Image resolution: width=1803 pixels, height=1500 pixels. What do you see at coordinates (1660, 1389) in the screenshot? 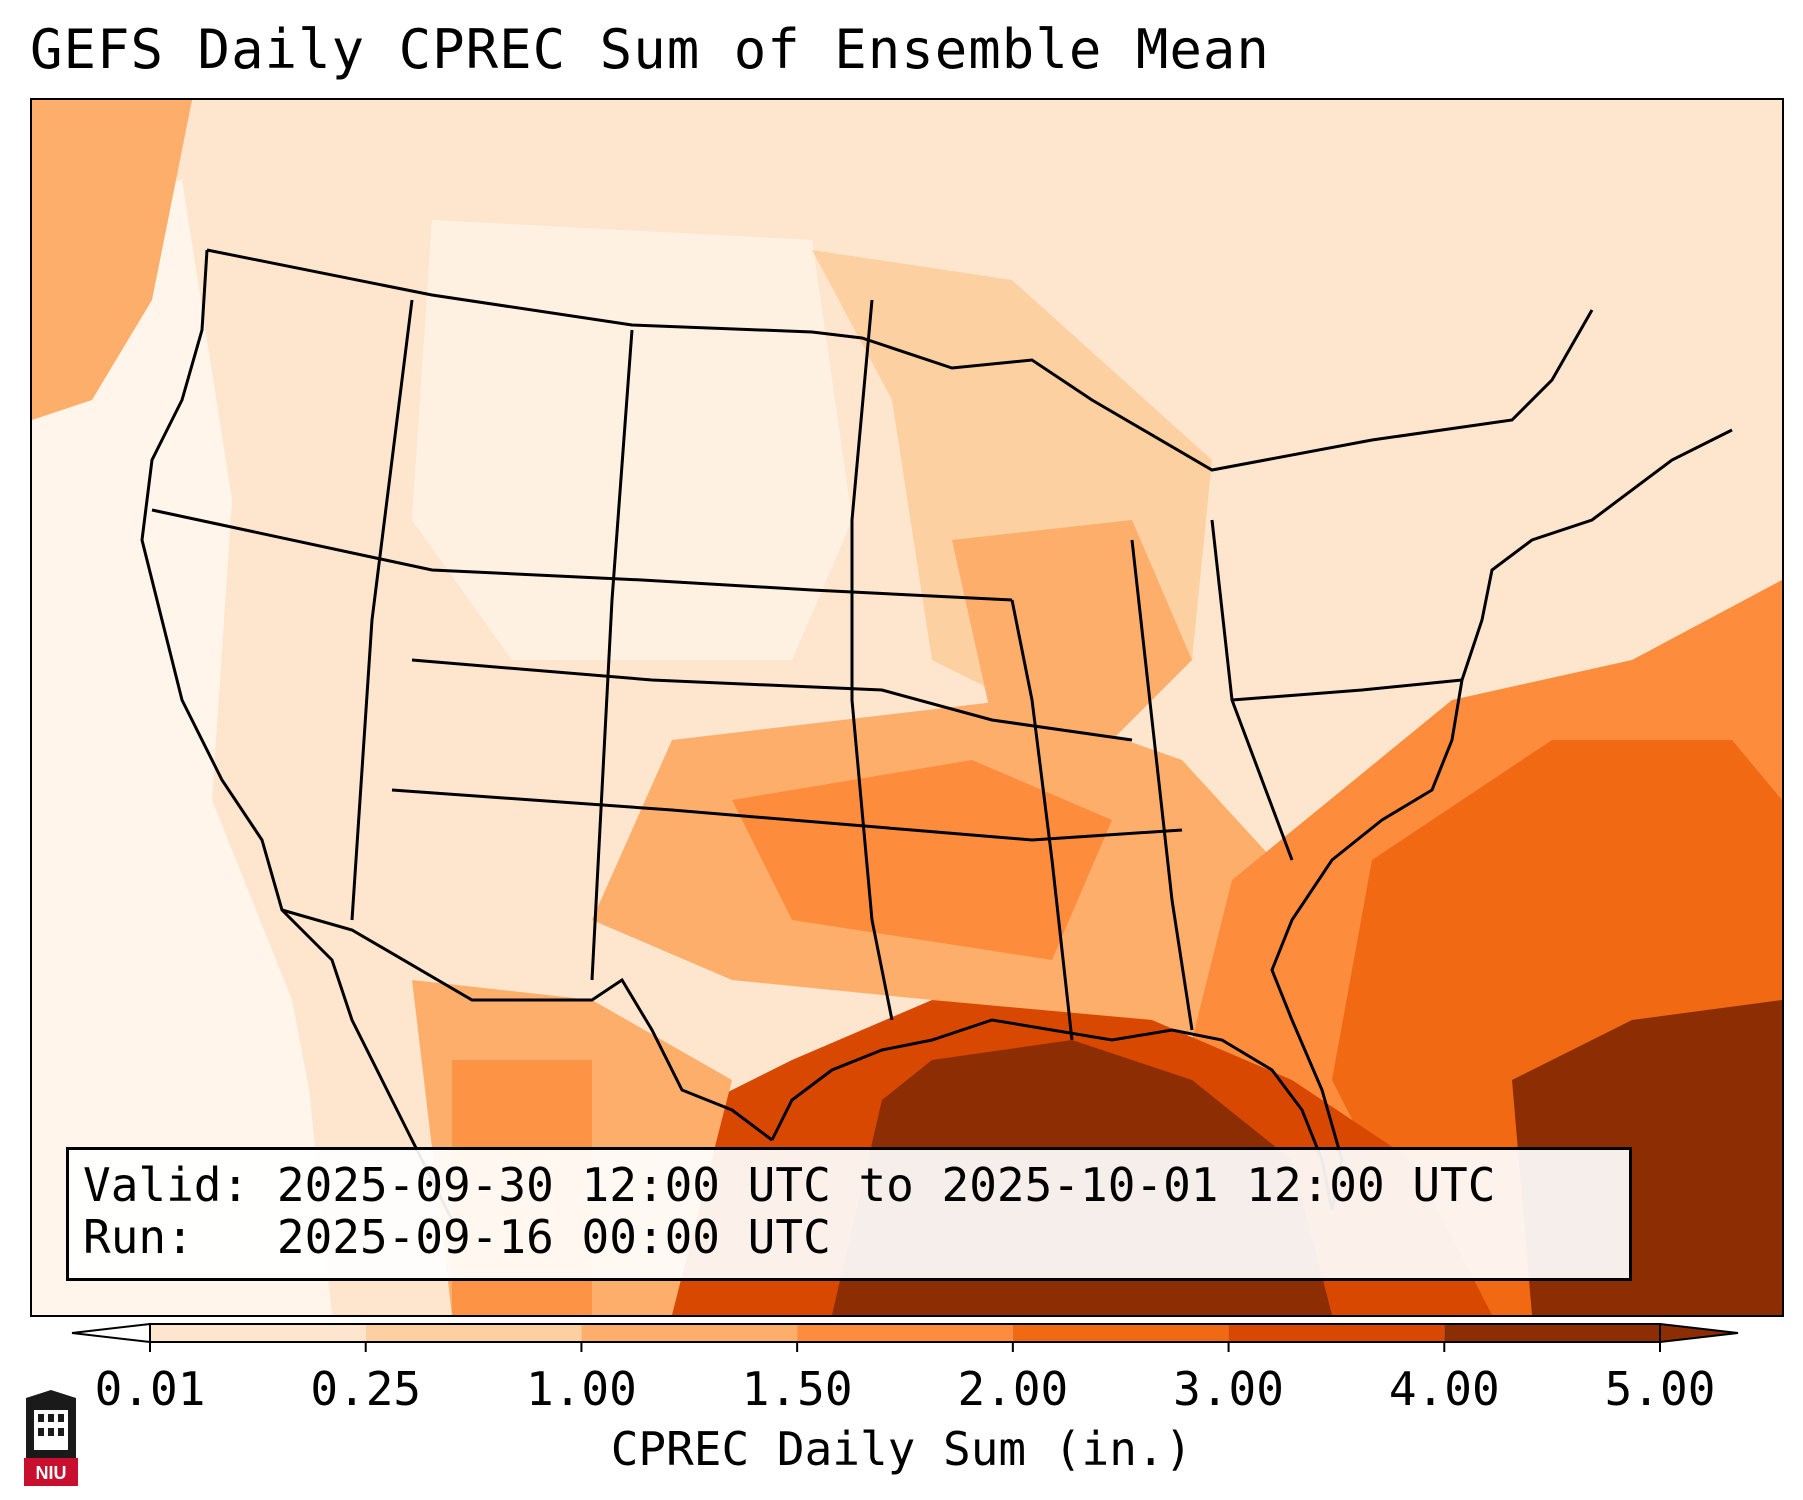
I see `colorbar-tick-label: 5.00` at bounding box center [1660, 1389].